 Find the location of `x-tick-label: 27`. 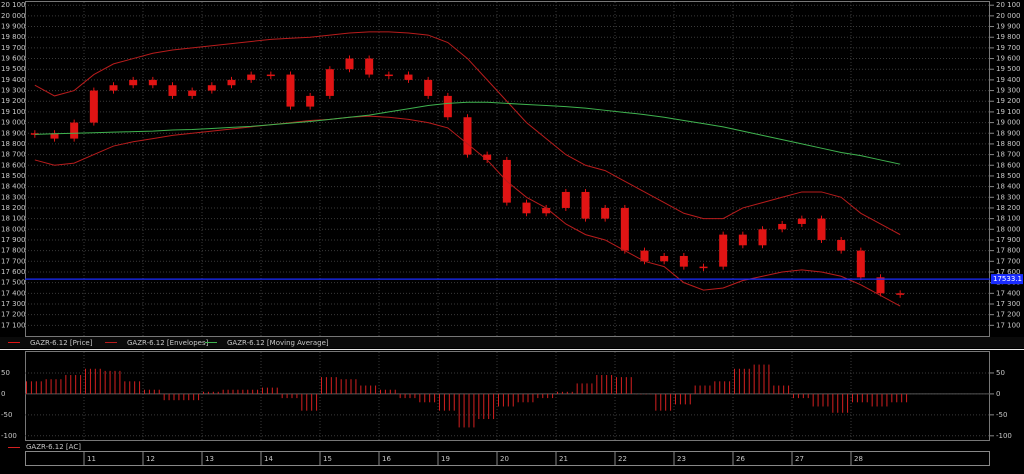

x-tick-label: 27 is located at coordinates (799, 459).